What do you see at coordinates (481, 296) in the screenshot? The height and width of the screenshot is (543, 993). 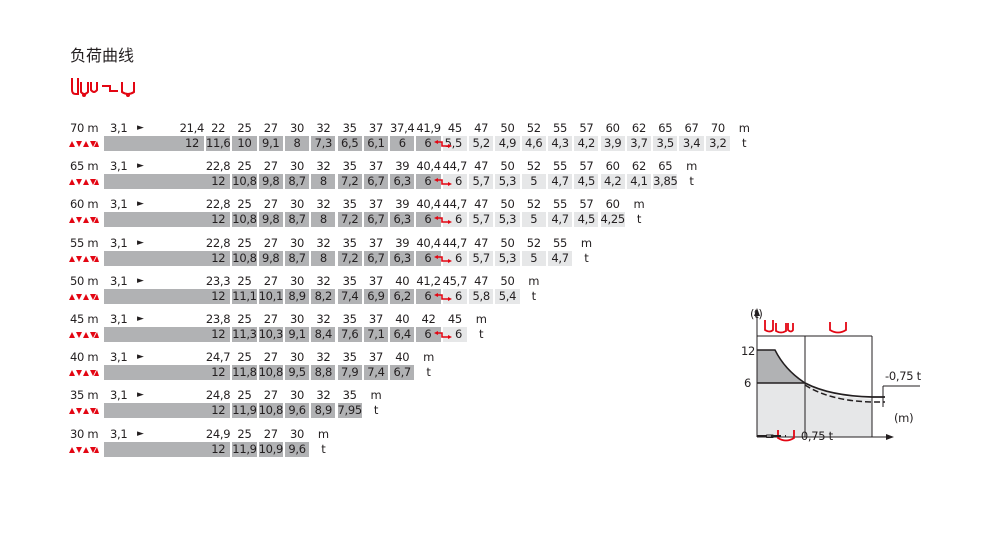 I see `load-cell: 5,8` at bounding box center [481, 296].